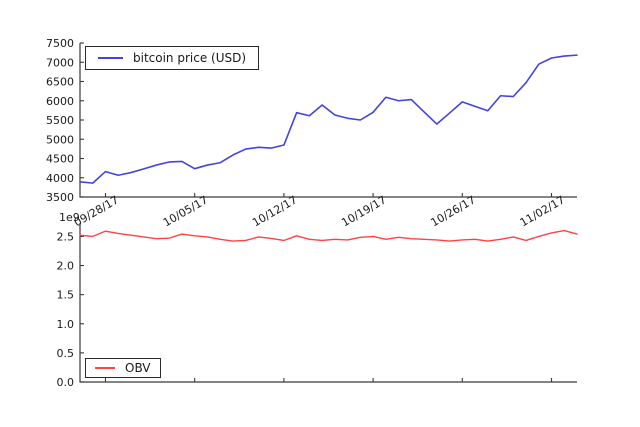 The image size is (640, 427). What do you see at coordinates (60, 159) in the screenshot?
I see `svg-text: 4500` at bounding box center [60, 159].